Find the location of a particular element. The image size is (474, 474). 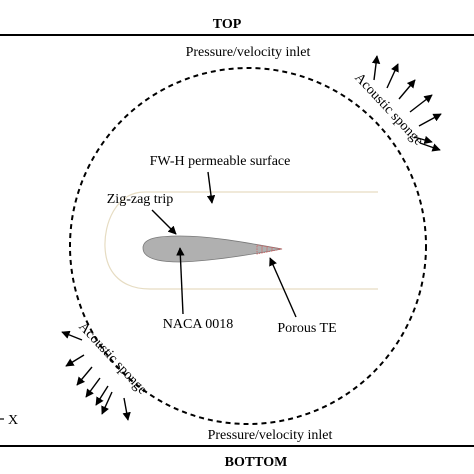

porous-te-label: Porous TE is located at coordinates (306, 328).